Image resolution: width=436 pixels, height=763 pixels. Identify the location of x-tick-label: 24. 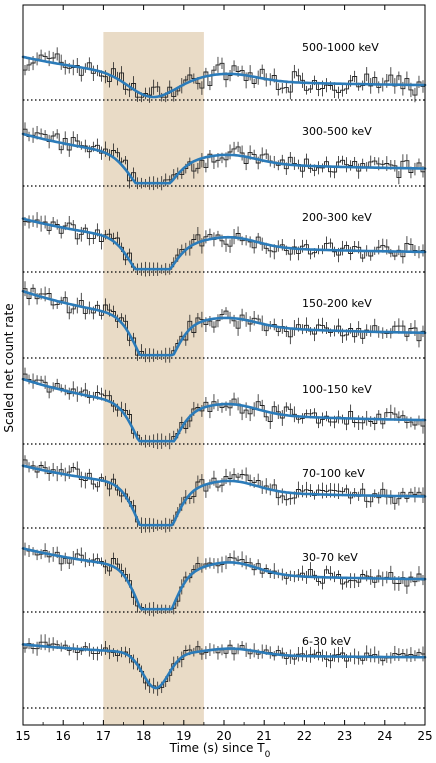
(384, 736).